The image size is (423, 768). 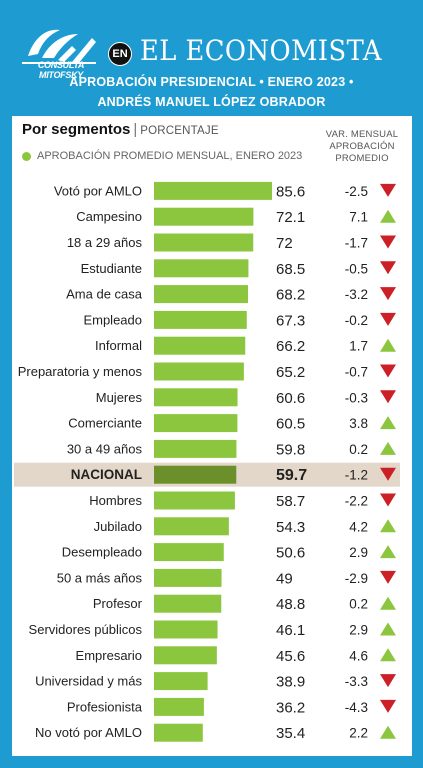 What do you see at coordinates (115, 500) in the screenshot?
I see `category-label: Hombres` at bounding box center [115, 500].